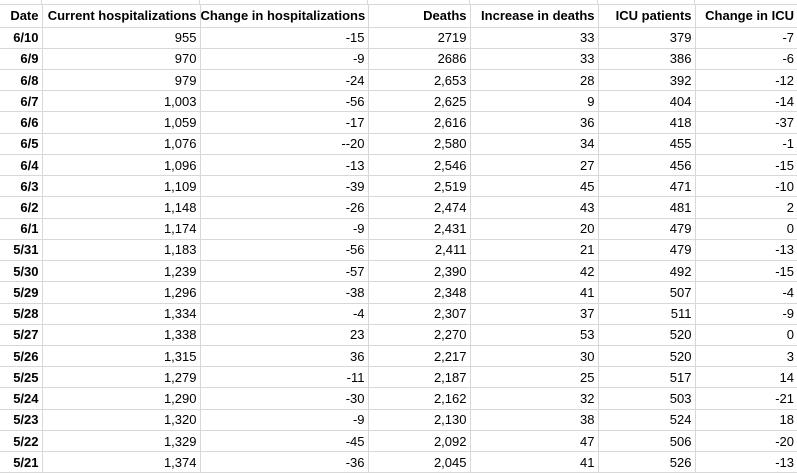  Describe the element at coordinates (746, 207) in the screenshot. I see `cell-change_in_icu: 2` at that location.